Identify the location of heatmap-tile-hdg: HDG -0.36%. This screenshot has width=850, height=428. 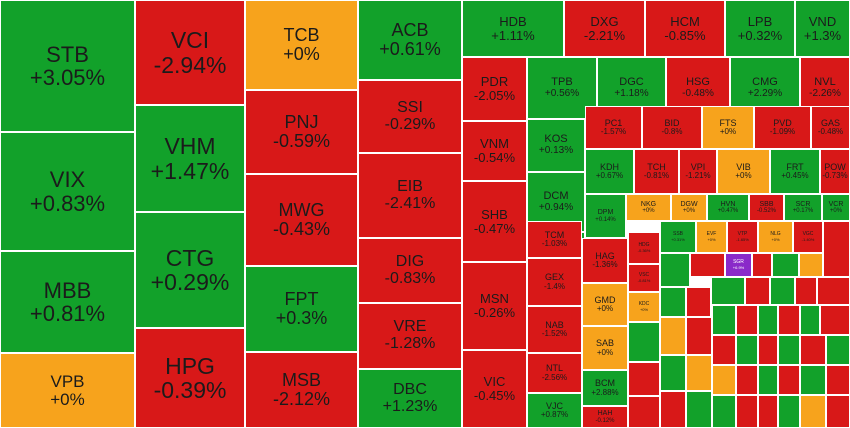
(644, 248).